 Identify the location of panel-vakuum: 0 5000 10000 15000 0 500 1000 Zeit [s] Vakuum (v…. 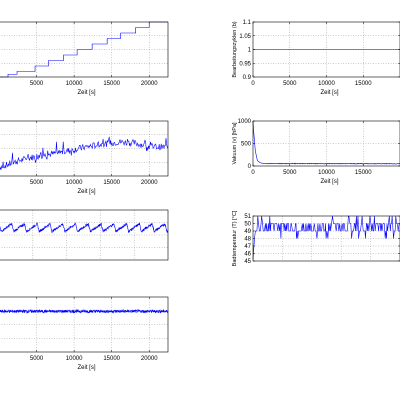
(316, 152).